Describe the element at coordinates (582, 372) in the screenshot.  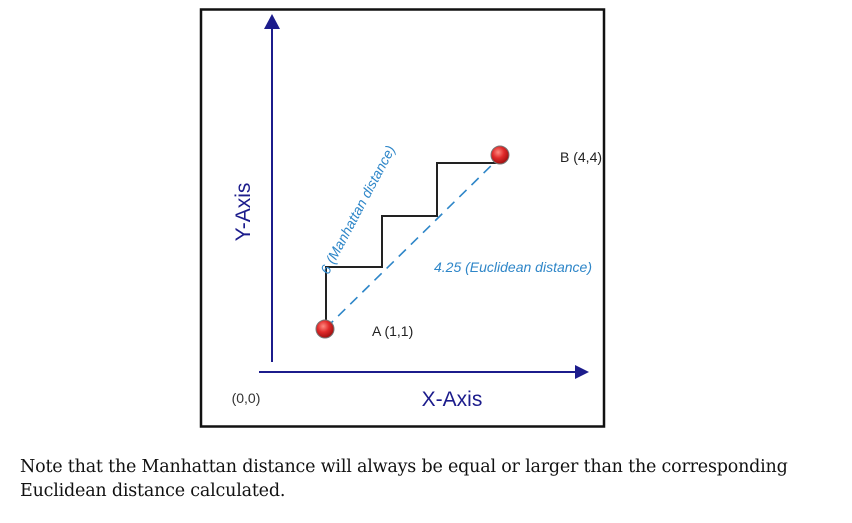
I see `x-axis-arrowhead` at that location.